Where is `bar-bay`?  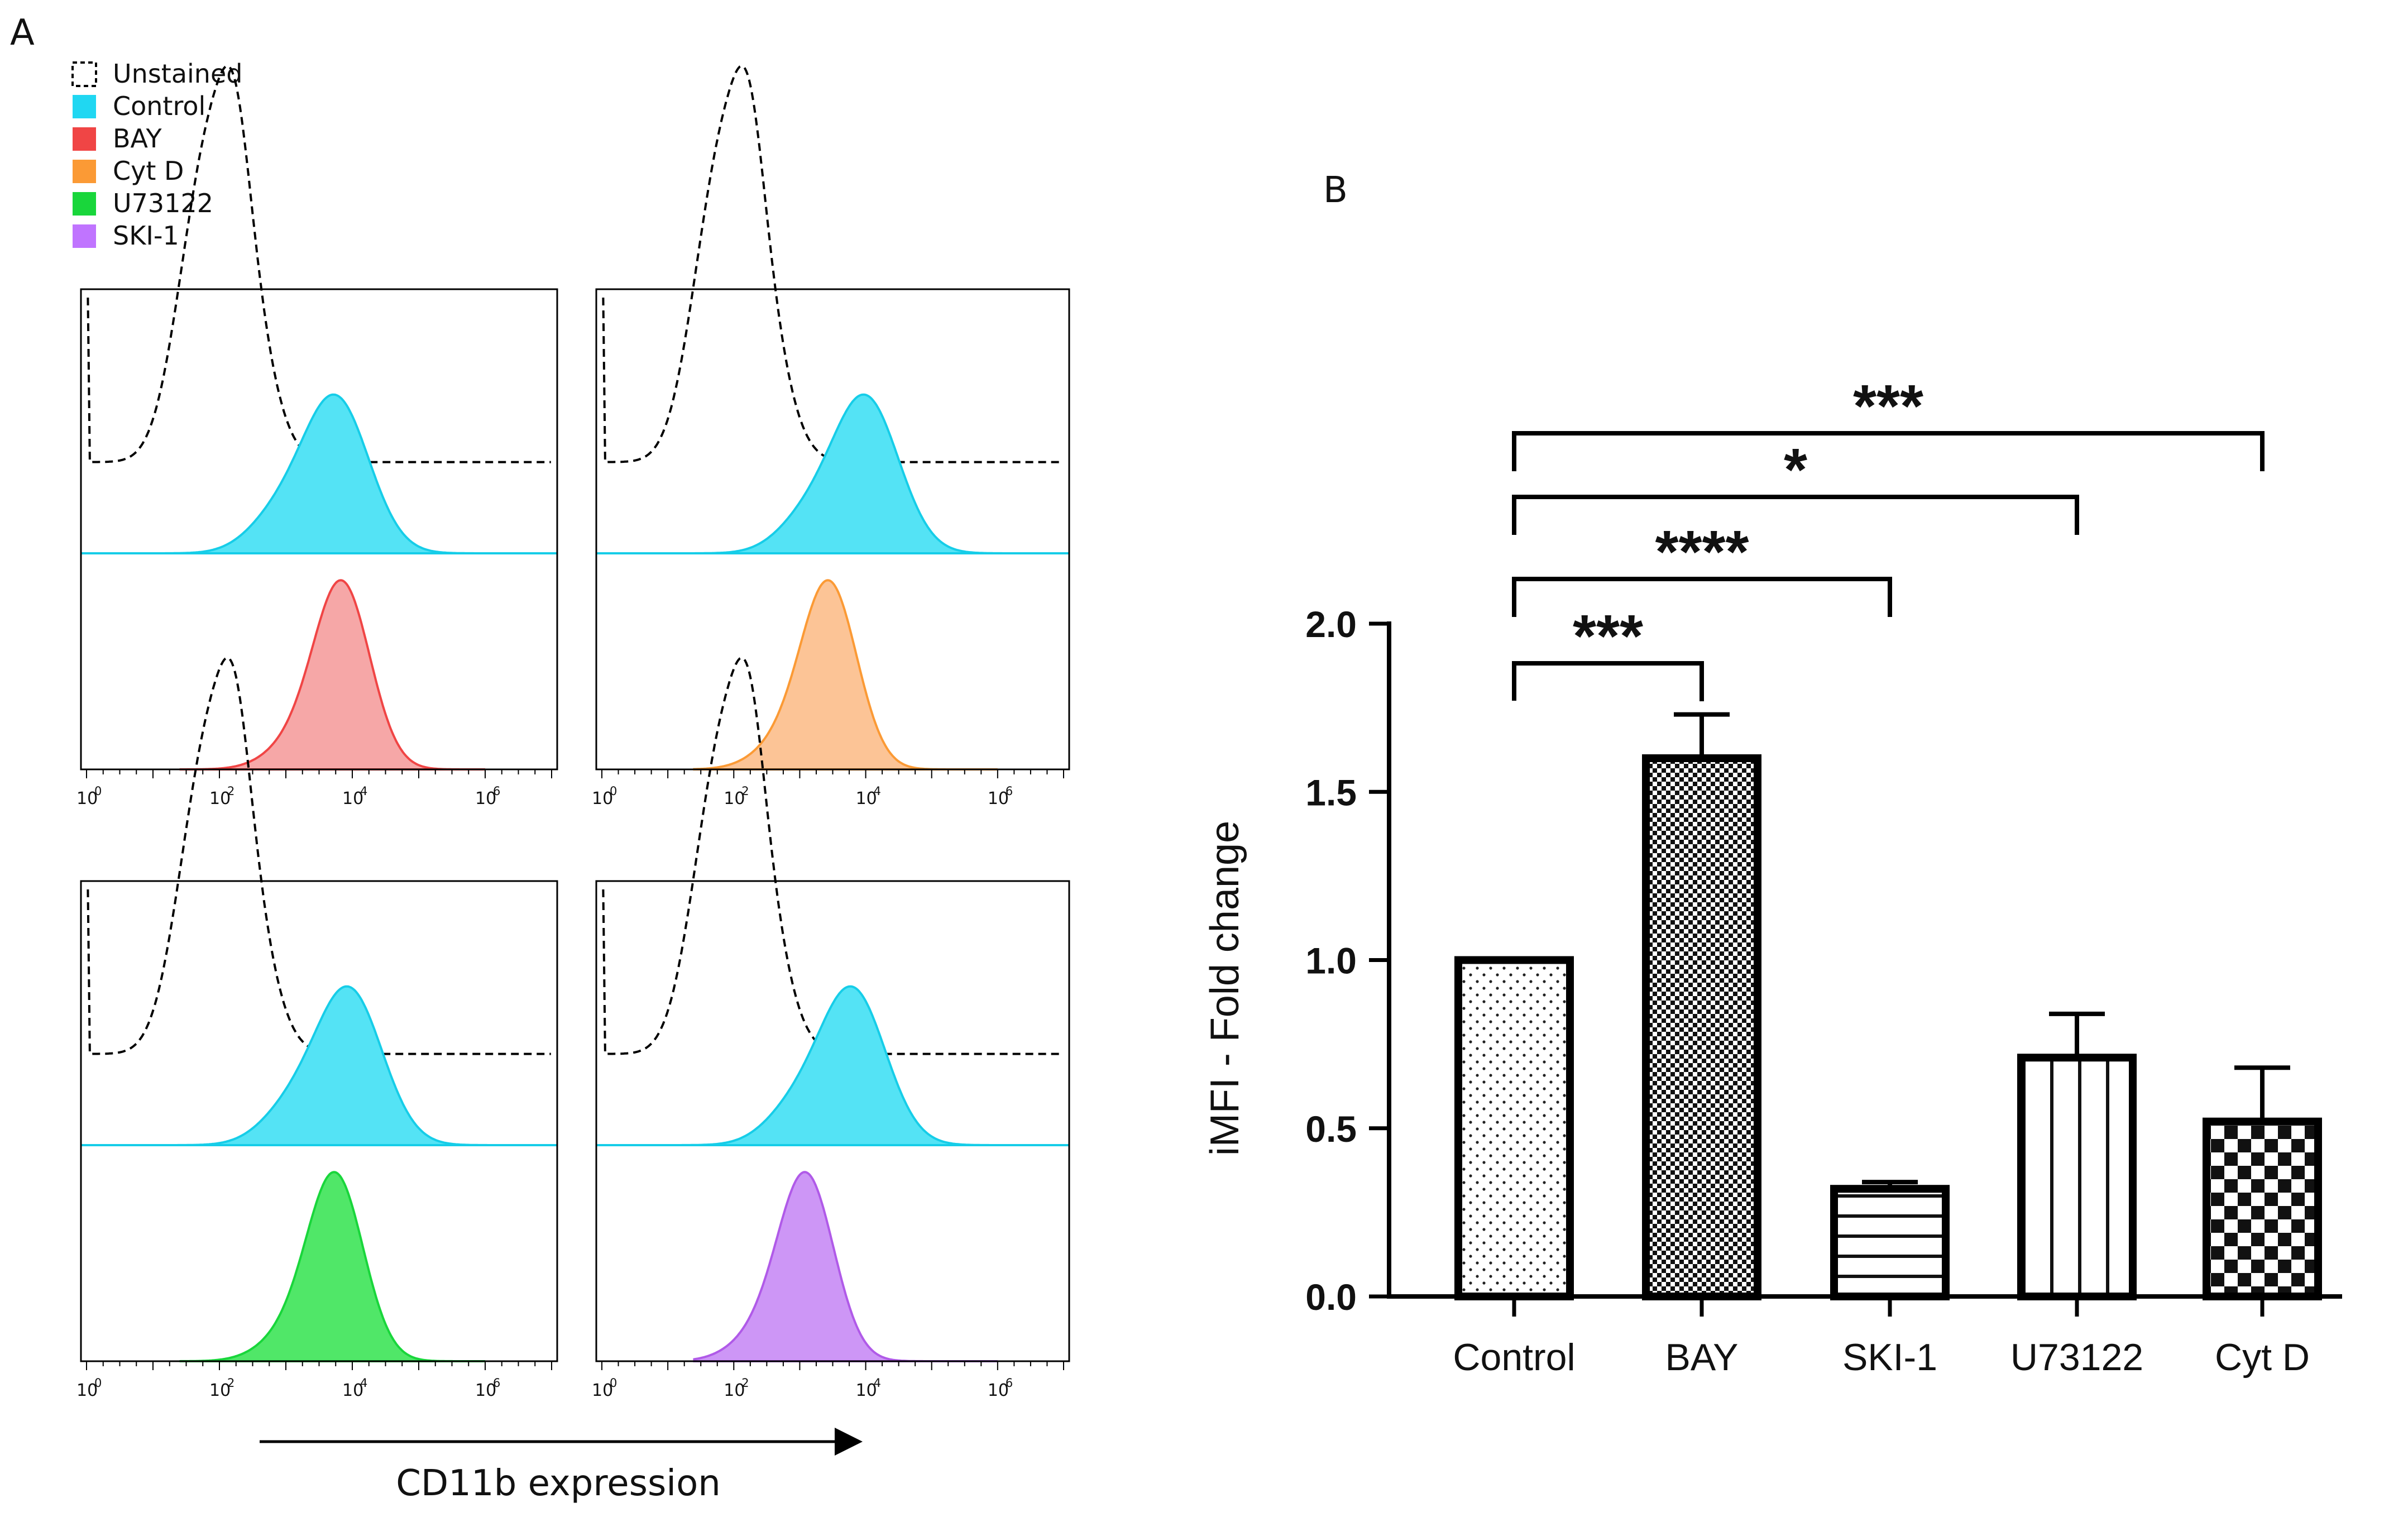 bar-bay is located at coordinates (1701, 1027).